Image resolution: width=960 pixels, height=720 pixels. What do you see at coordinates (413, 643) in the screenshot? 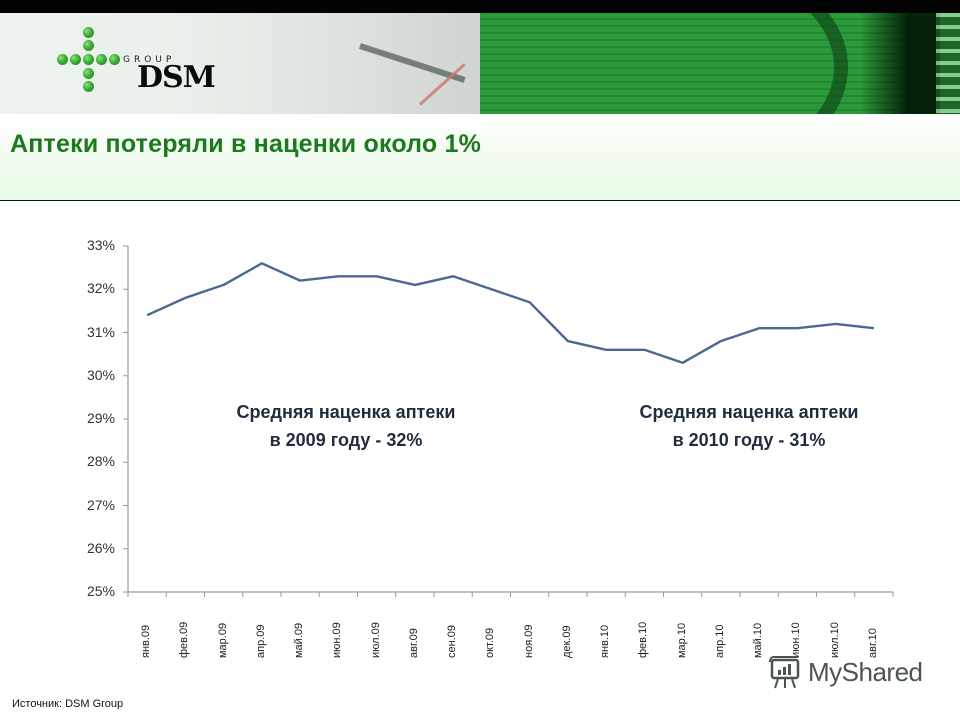
I see `x-tick-label: авг.09` at bounding box center [413, 643].